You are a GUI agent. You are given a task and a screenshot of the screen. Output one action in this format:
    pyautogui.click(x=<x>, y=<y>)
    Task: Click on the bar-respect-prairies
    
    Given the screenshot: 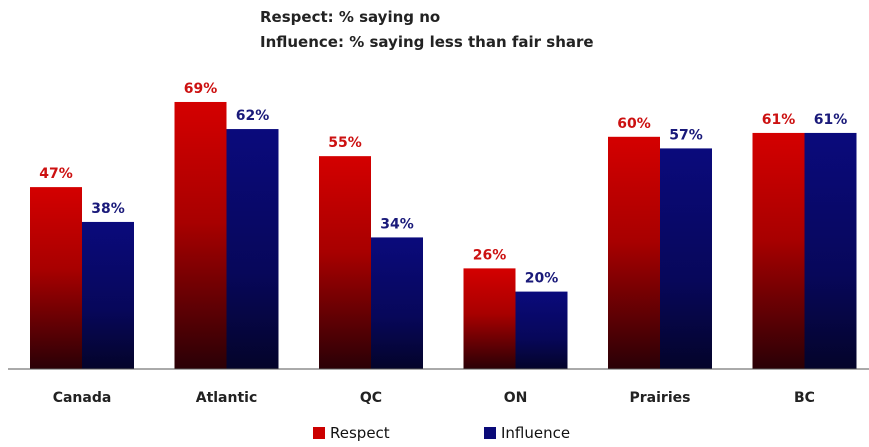 What is the action you would take?
    pyautogui.click(x=634, y=252)
    